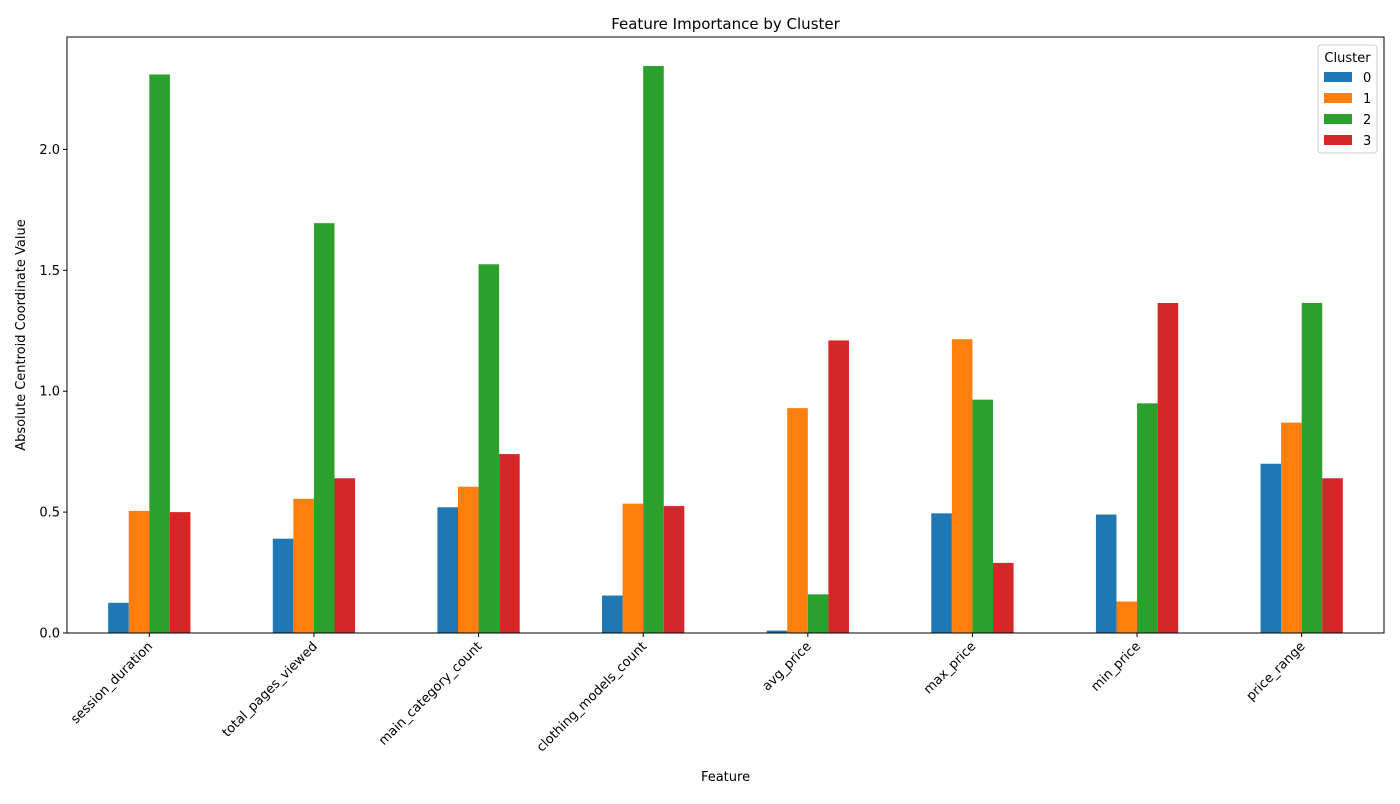 The width and height of the screenshot is (1400, 804). I want to click on legend: Cluster 0 1 2 3, so click(1347, 99).